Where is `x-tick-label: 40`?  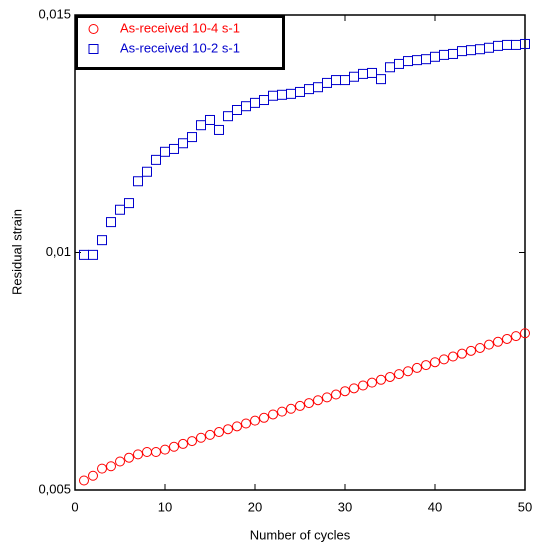 x-tick-label: 40 is located at coordinates (435, 506).